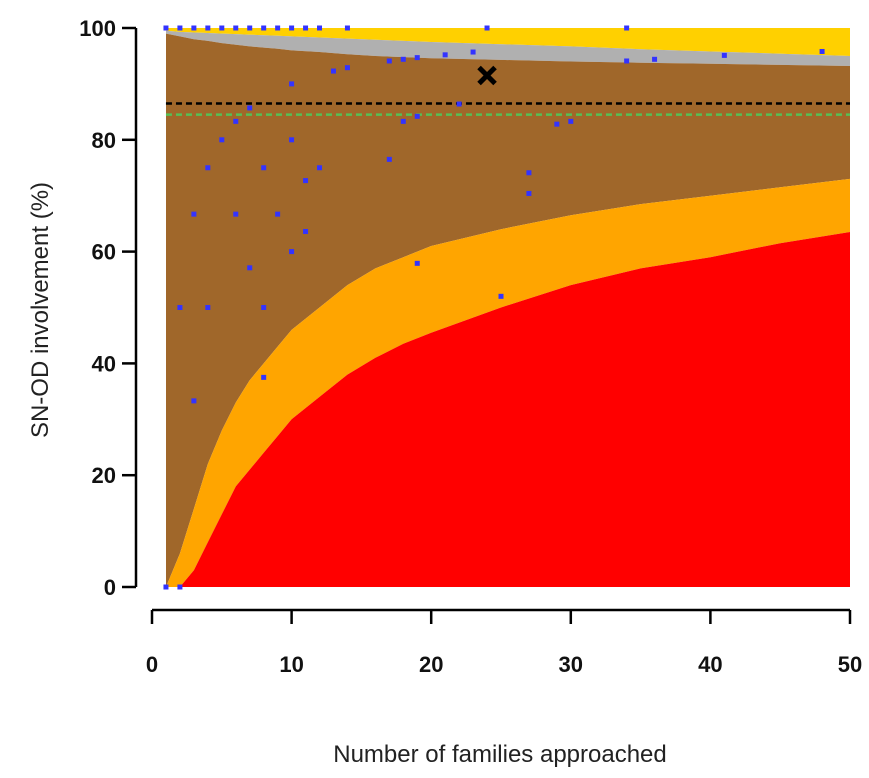  Describe the element at coordinates (508, 42) in the screenshot. I see `band-upper-yellow` at that location.